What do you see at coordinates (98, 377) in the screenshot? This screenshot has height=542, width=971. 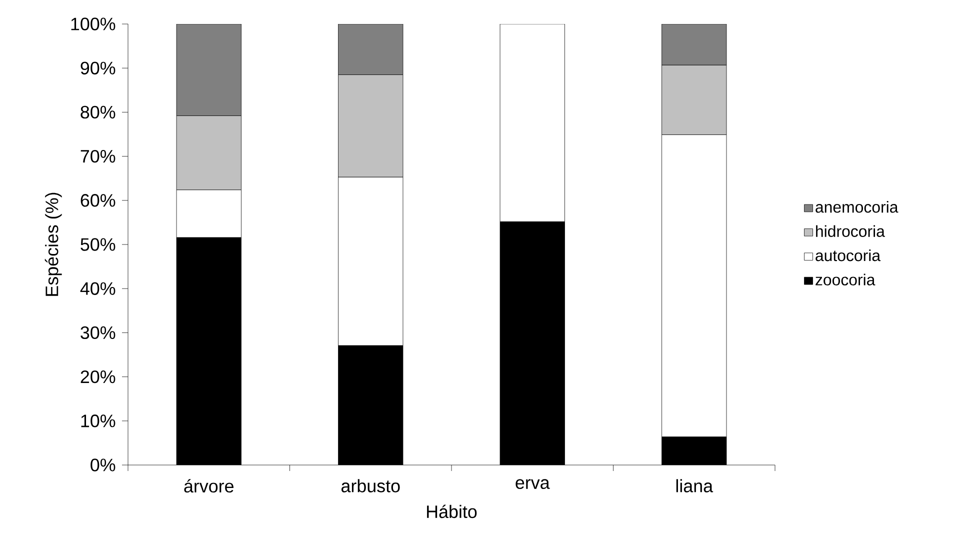 I see `y-tick-label: 20%` at bounding box center [98, 377].